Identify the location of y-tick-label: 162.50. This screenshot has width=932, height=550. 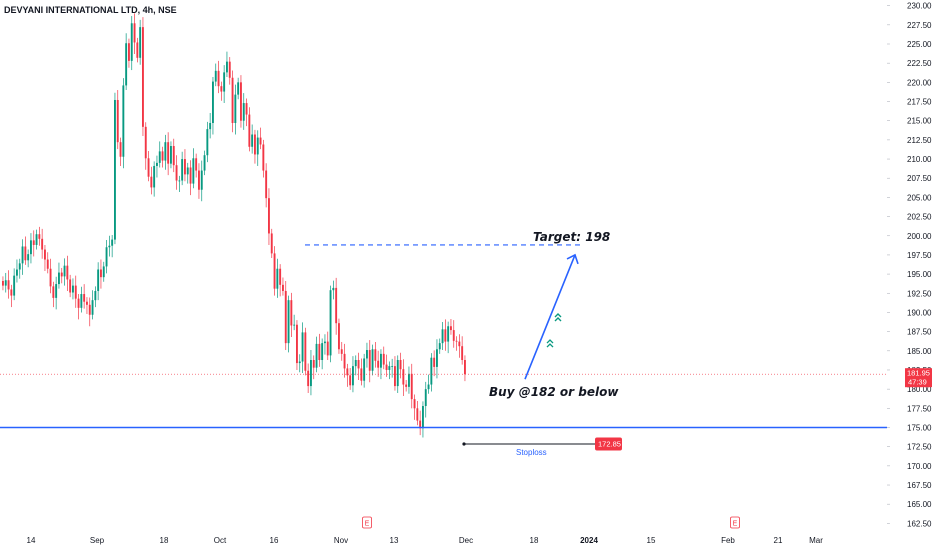
(919, 523).